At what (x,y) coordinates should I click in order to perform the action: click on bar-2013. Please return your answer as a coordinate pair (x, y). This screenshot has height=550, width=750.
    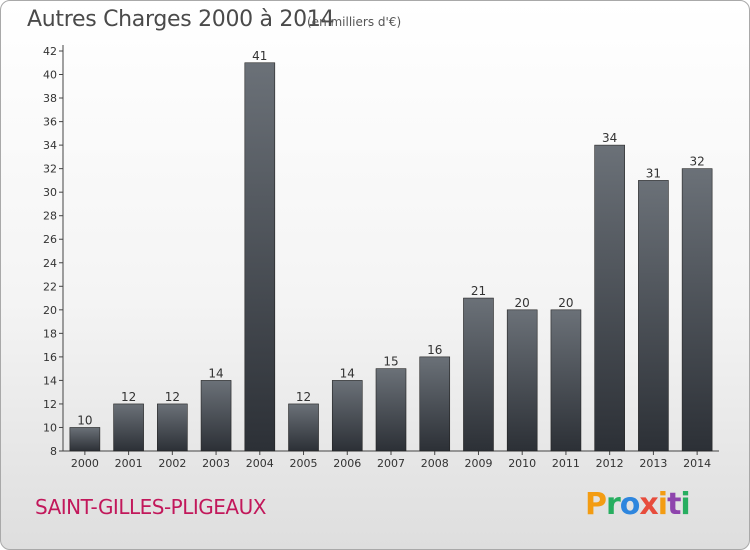
    Looking at the image, I should click on (653, 316).